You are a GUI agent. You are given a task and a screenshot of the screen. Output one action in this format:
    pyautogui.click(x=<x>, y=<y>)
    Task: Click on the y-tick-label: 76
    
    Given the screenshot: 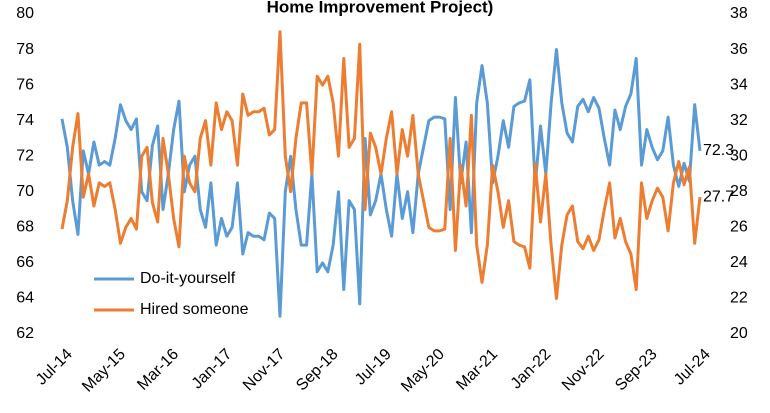 What is the action you would take?
    pyautogui.click(x=25, y=84)
    